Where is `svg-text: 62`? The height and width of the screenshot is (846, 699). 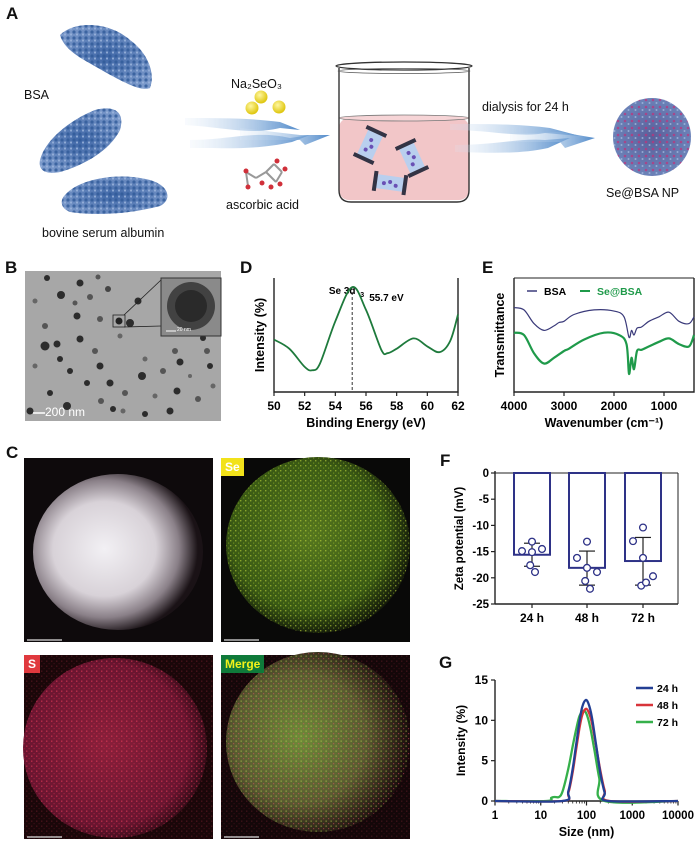
svg-text: 62 is located at coordinates (458, 406).